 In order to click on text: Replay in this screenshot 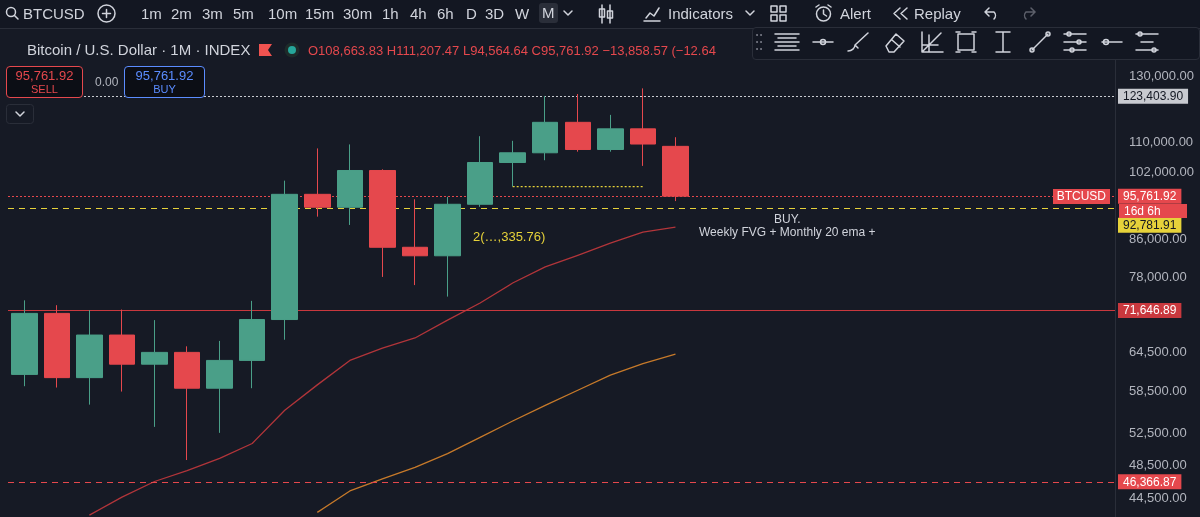, I will do `click(937, 13)`.